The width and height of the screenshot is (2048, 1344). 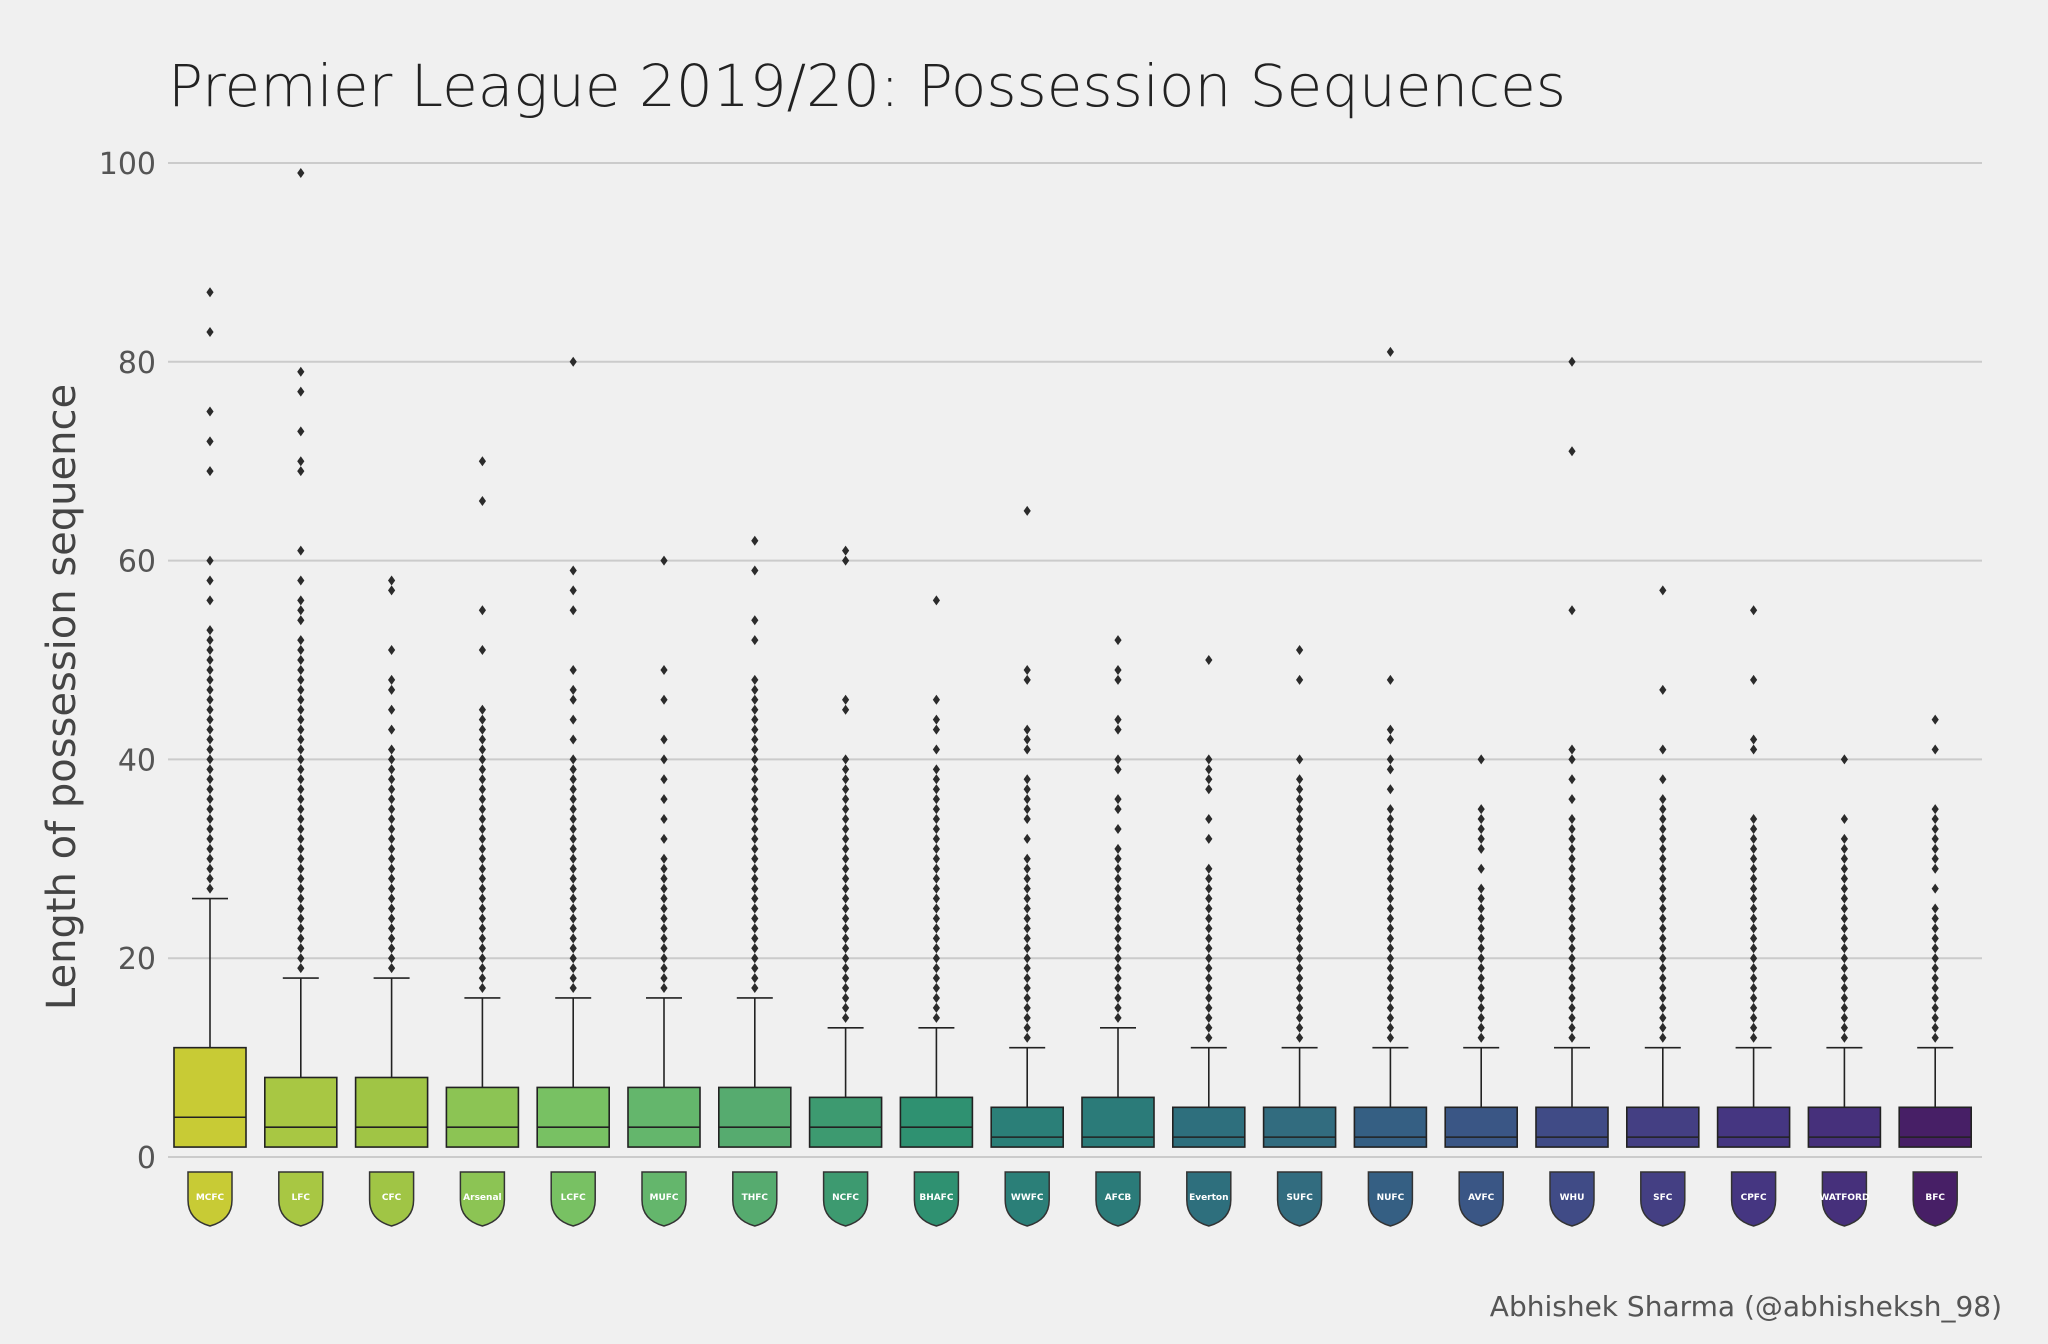 What do you see at coordinates (127, 164) in the screenshot?
I see `y-tick-label: 100` at bounding box center [127, 164].